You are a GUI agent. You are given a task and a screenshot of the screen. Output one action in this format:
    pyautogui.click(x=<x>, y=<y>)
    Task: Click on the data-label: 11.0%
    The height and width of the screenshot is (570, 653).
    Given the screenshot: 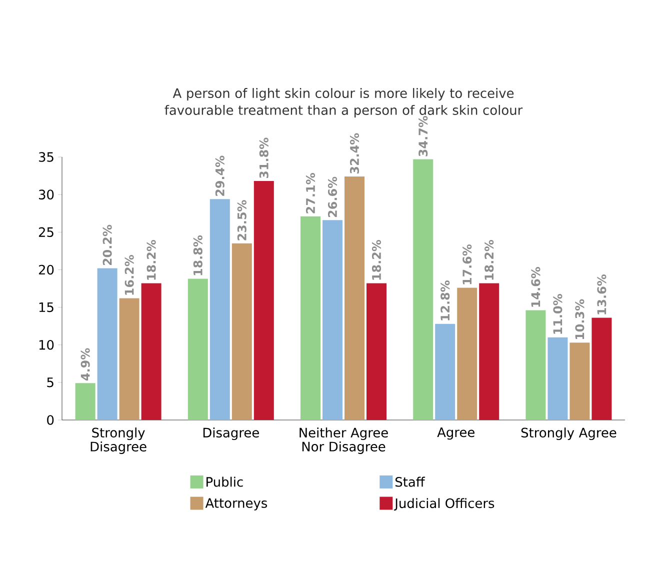 What is the action you would take?
    pyautogui.click(x=557, y=314)
    